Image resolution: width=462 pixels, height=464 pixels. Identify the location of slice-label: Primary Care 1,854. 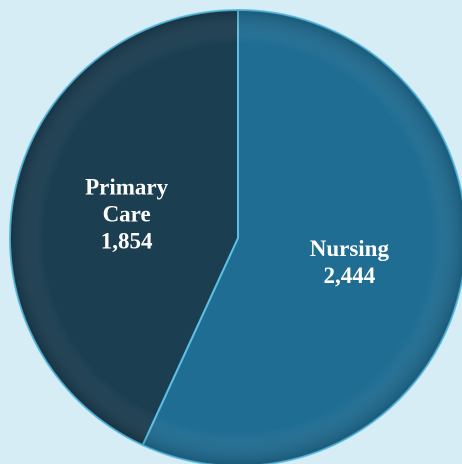
(127, 213).